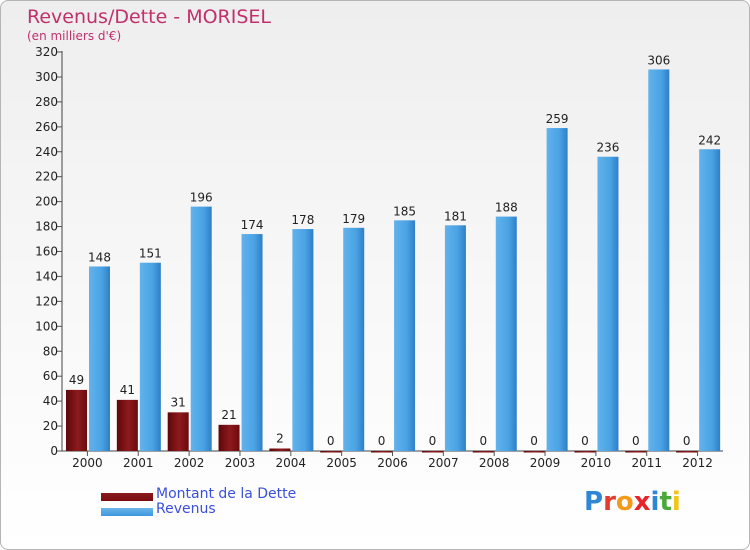 This screenshot has width=750, height=550. I want to click on y-tick-label: 160, so click(46, 252).